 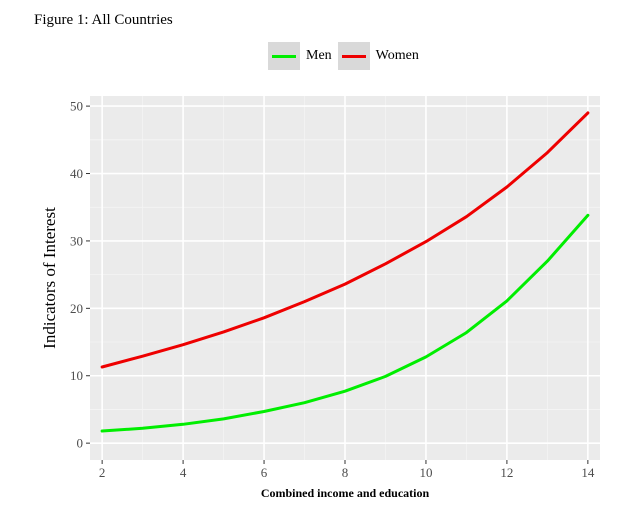 I want to click on y-tick-label: 10, so click(x=76, y=375).